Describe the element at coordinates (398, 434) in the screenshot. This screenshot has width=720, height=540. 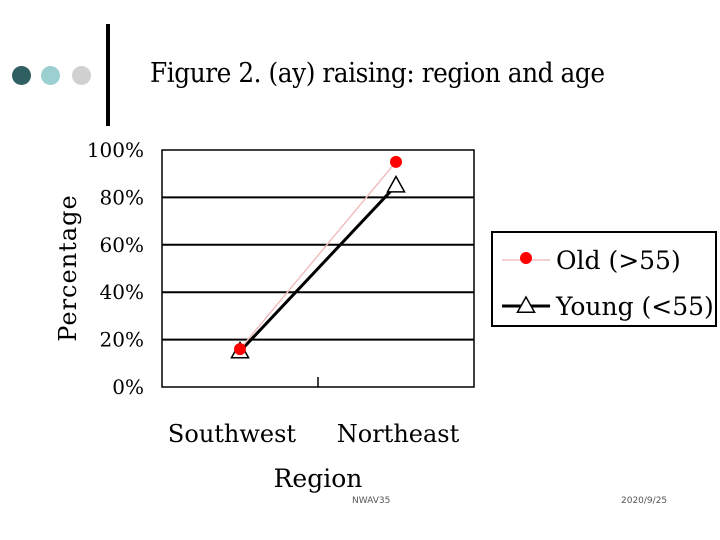
I see `x-tick-label: Northeast` at that location.